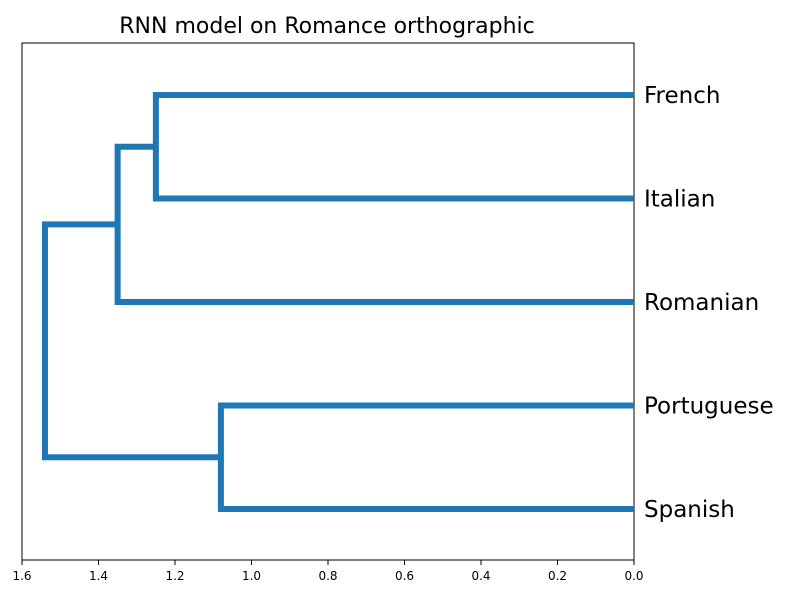 This screenshot has height=600, width=800. What do you see at coordinates (480, 576) in the screenshot?
I see `x-tick-label: 0.4` at bounding box center [480, 576].